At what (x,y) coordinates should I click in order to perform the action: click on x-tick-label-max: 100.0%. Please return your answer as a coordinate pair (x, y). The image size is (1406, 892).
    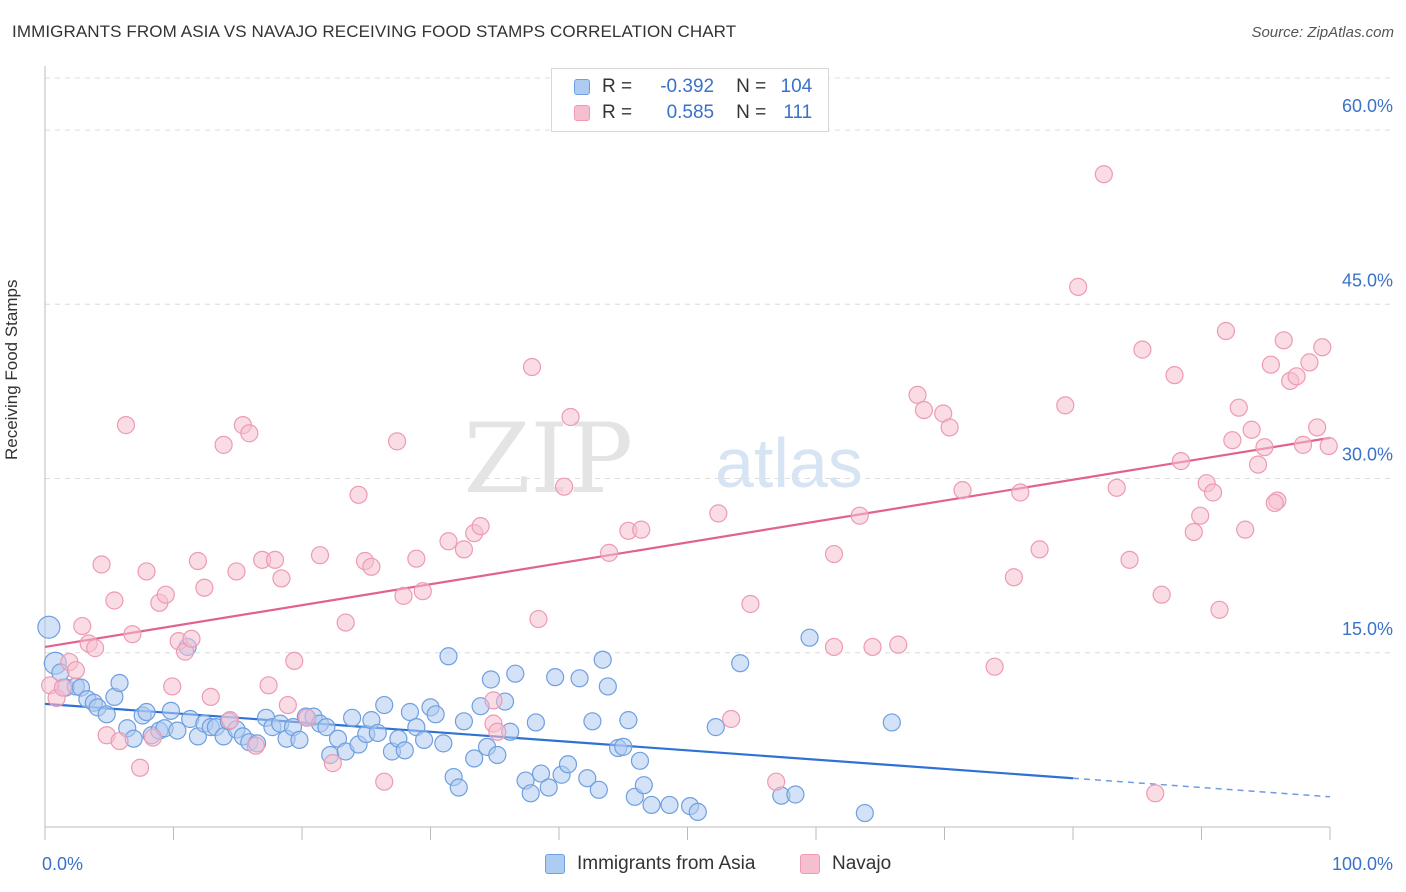
    Looking at the image, I should click on (1362, 864).